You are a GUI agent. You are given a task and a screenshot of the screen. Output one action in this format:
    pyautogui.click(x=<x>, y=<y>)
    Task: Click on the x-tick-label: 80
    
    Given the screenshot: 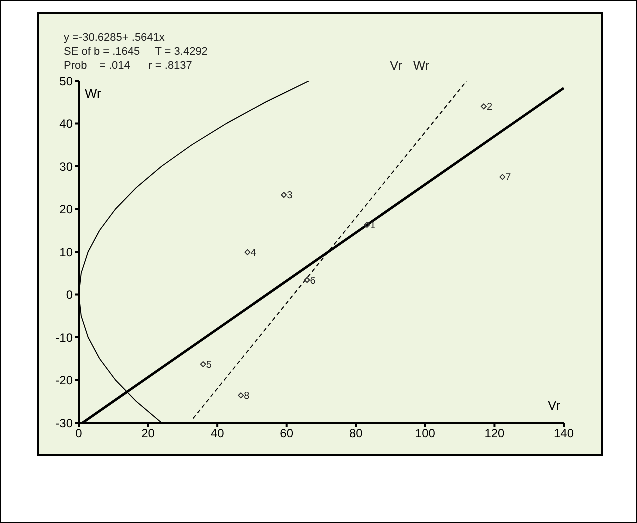 What is the action you would take?
    pyautogui.click(x=356, y=433)
    